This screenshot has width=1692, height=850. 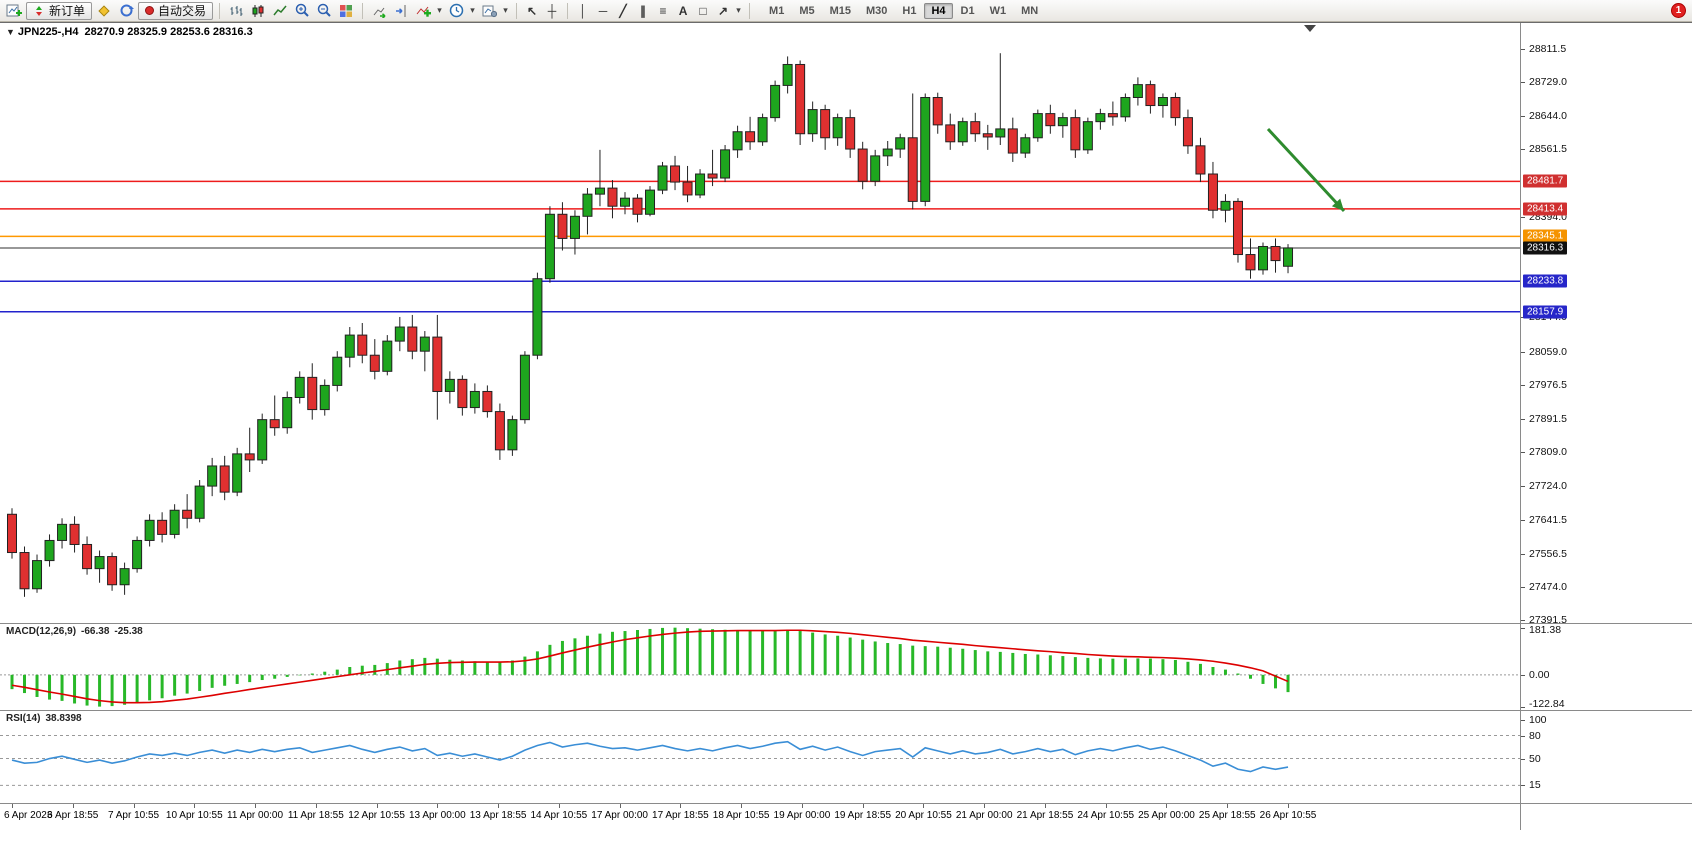 What do you see at coordinates (703, 10) in the screenshot?
I see `label-tool-icon: □` at bounding box center [703, 10].